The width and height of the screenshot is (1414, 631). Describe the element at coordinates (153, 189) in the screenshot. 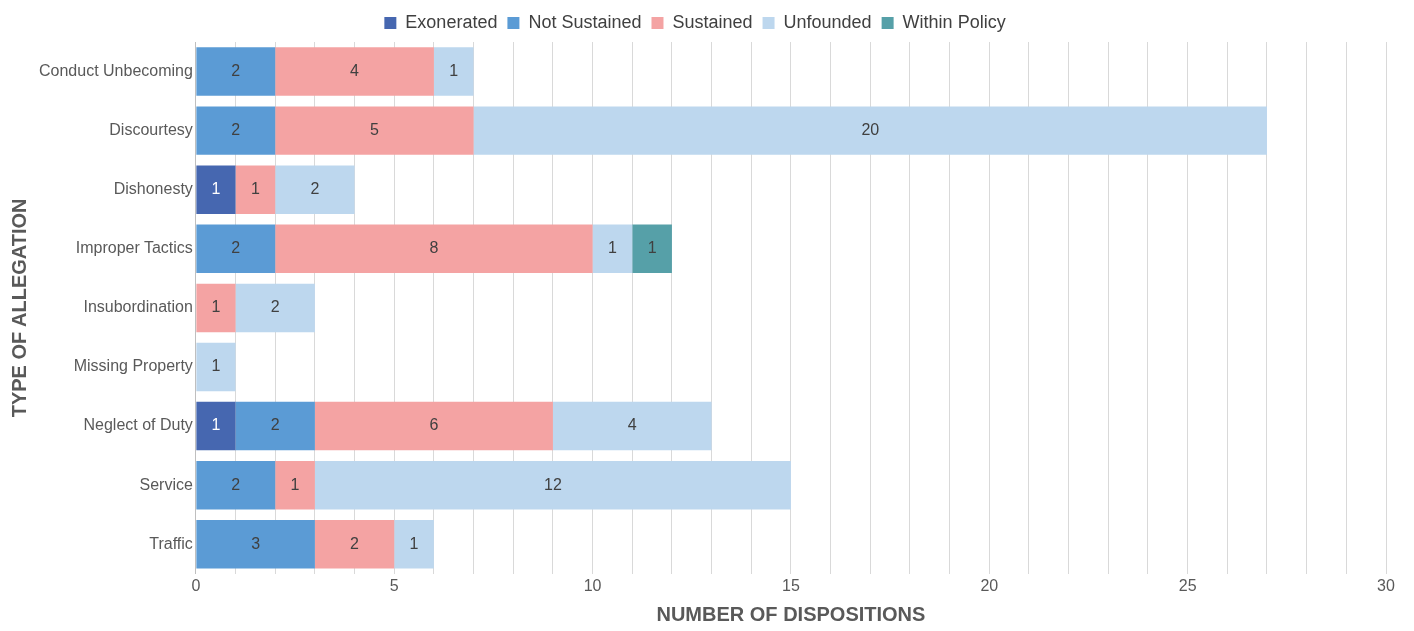

I see `y-tick-label: Dishonesty` at that location.